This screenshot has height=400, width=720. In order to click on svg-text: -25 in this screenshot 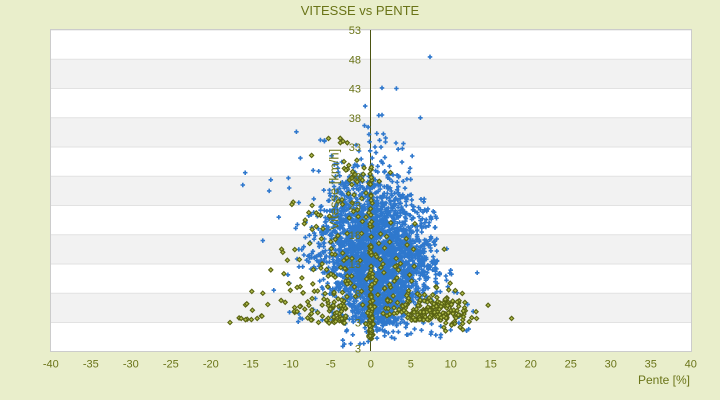, I will do `click(171, 365)`.